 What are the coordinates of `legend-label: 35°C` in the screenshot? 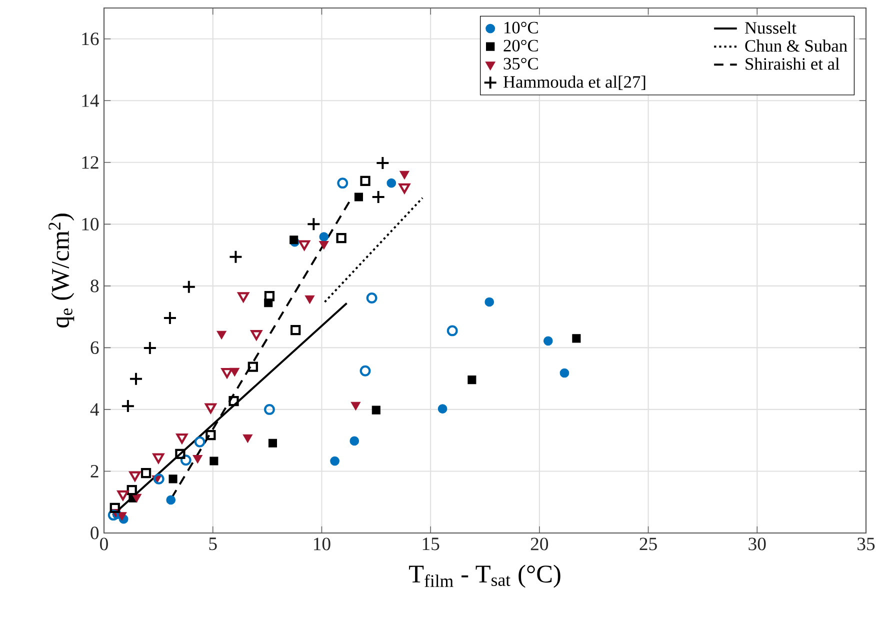 It's located at (521, 64).